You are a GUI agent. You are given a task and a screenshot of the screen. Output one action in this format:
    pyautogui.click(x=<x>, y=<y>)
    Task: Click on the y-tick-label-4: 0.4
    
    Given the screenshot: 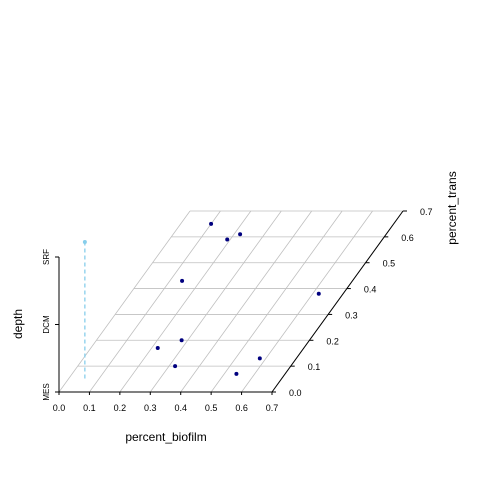 What is the action you would take?
    pyautogui.click(x=370, y=290)
    